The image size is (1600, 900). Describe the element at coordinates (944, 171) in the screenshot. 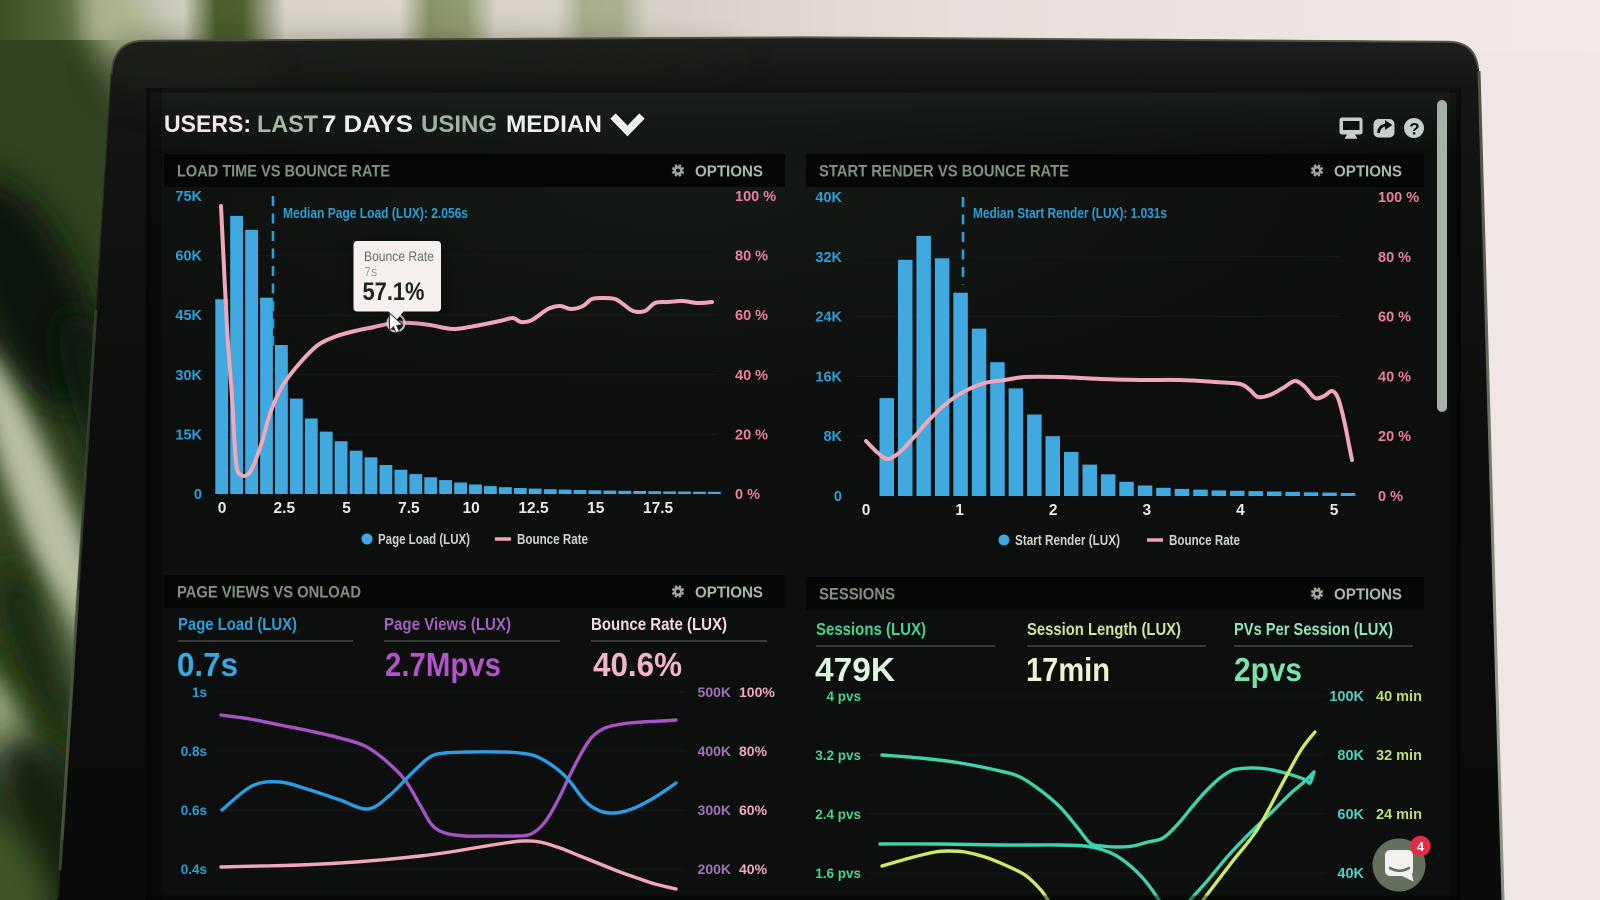

I see `svg-text: START RENDER VS BOUNCE RATE` at that location.